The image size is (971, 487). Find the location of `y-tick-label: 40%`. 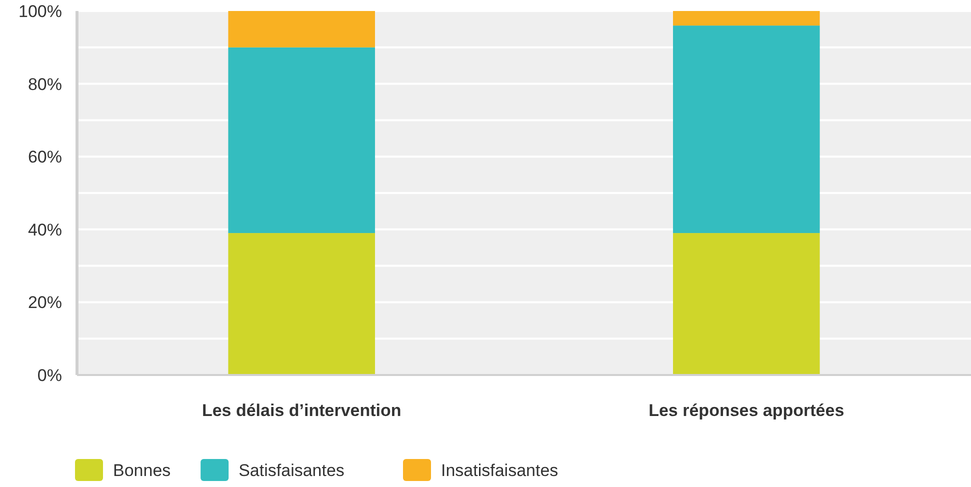

y-tick-label: 40% is located at coordinates (45, 230).